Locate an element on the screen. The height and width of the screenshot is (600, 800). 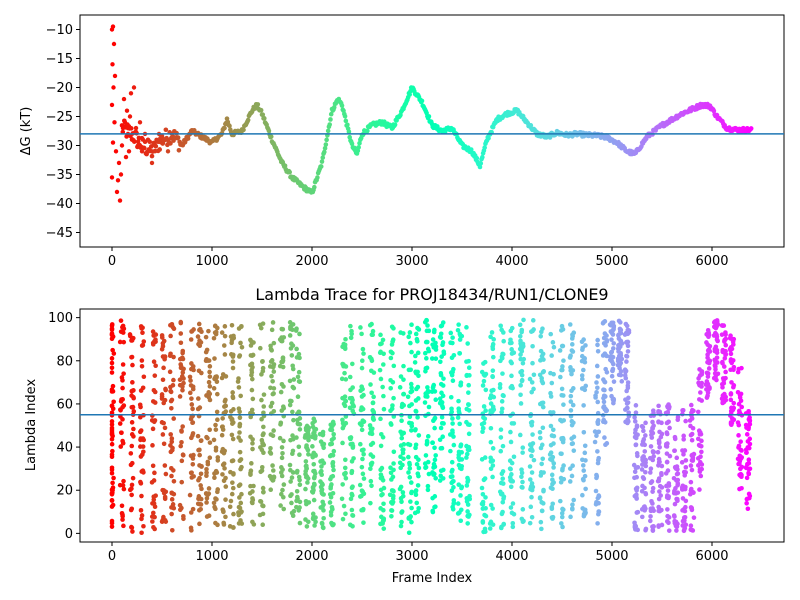
y-tick-label: −10 is located at coordinates (59, 30).